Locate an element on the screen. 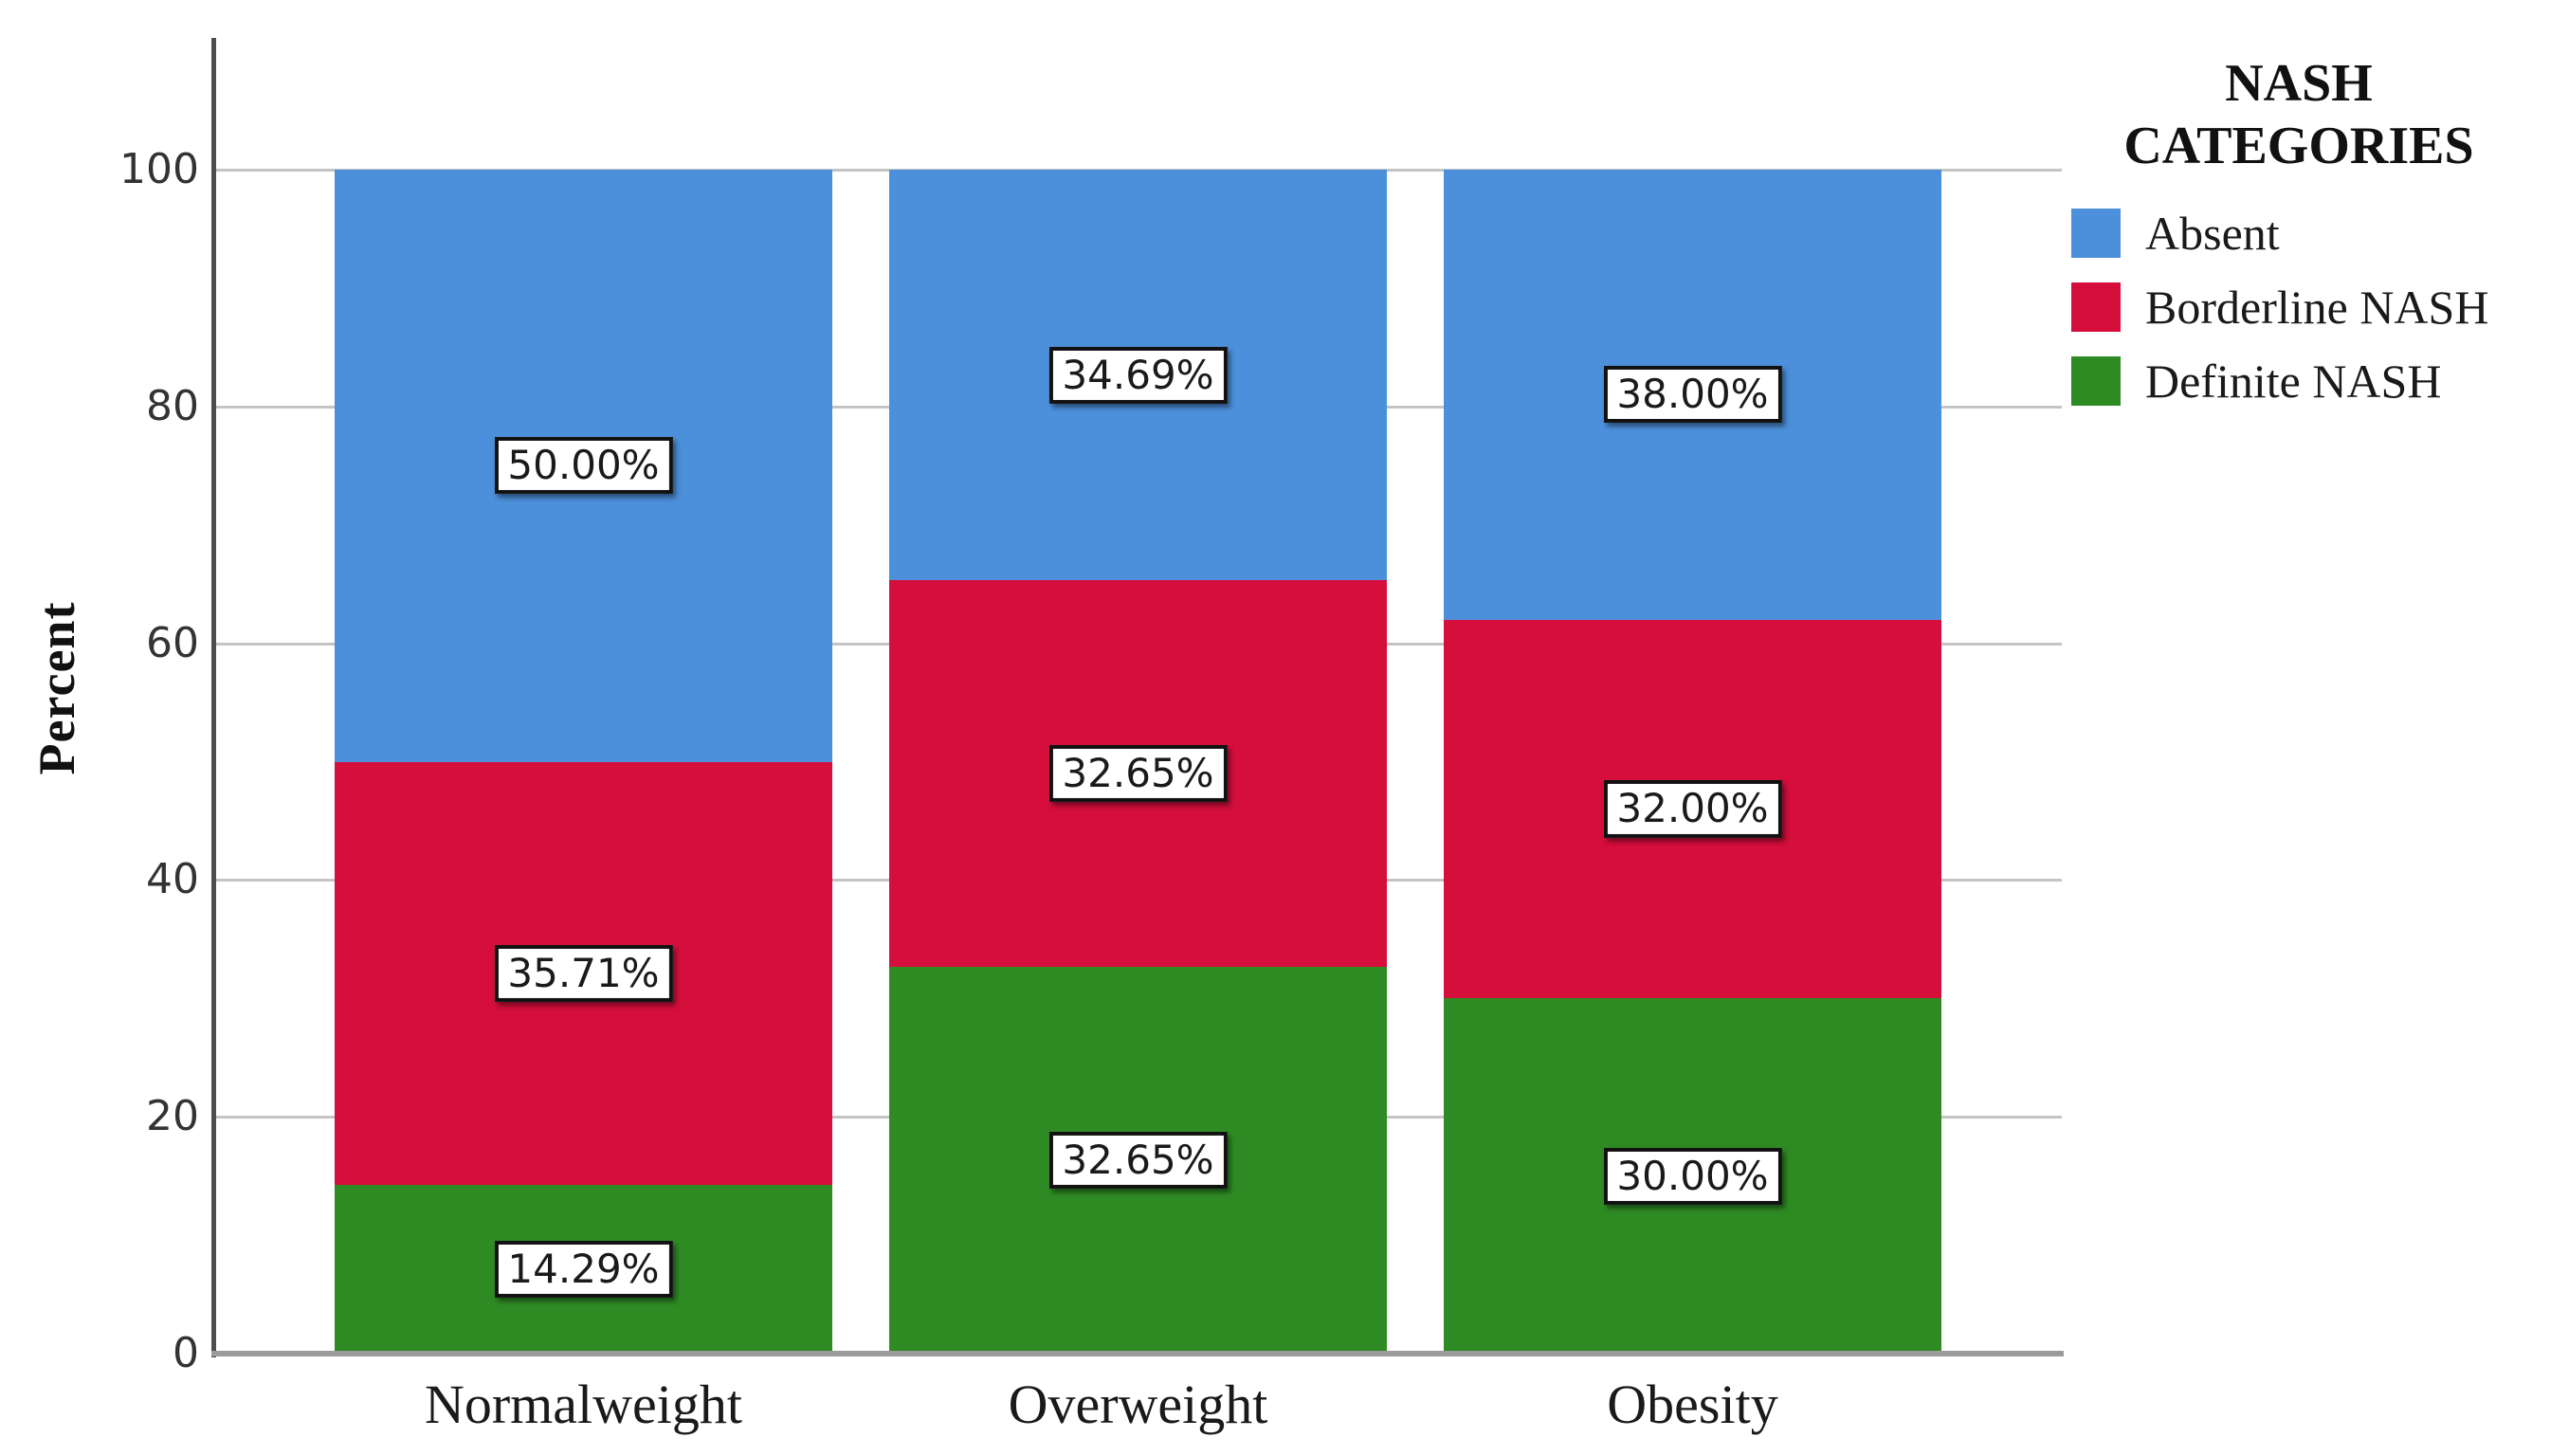 This screenshot has height=1456, width=2550. y-axis-title: Percent is located at coordinates (56, 688).